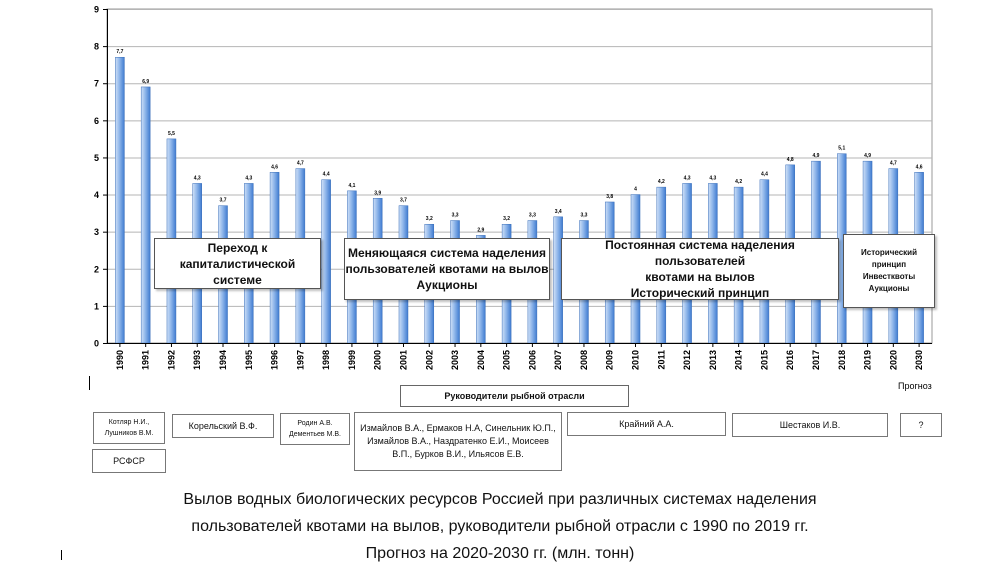 Image resolution: width=999 pixels, height=567 pixels. Describe the element at coordinates (315, 429) in the screenshot. I see `leader-box-rodin: Родин А.В. Дементьев М.В.` at that location.